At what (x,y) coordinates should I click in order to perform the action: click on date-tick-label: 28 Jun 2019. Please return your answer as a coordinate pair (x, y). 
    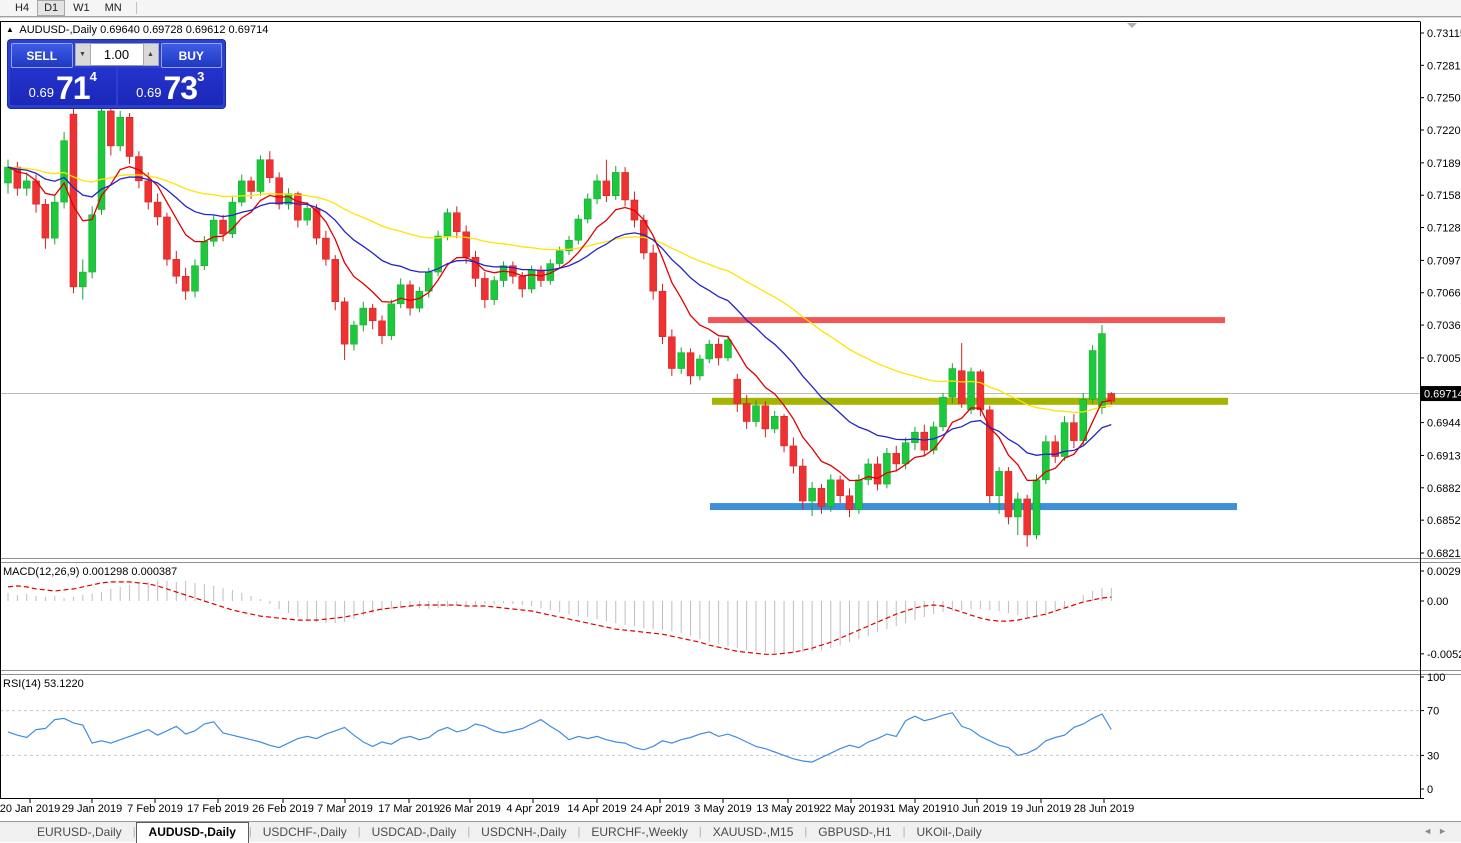
    Looking at the image, I should click on (1104, 809).